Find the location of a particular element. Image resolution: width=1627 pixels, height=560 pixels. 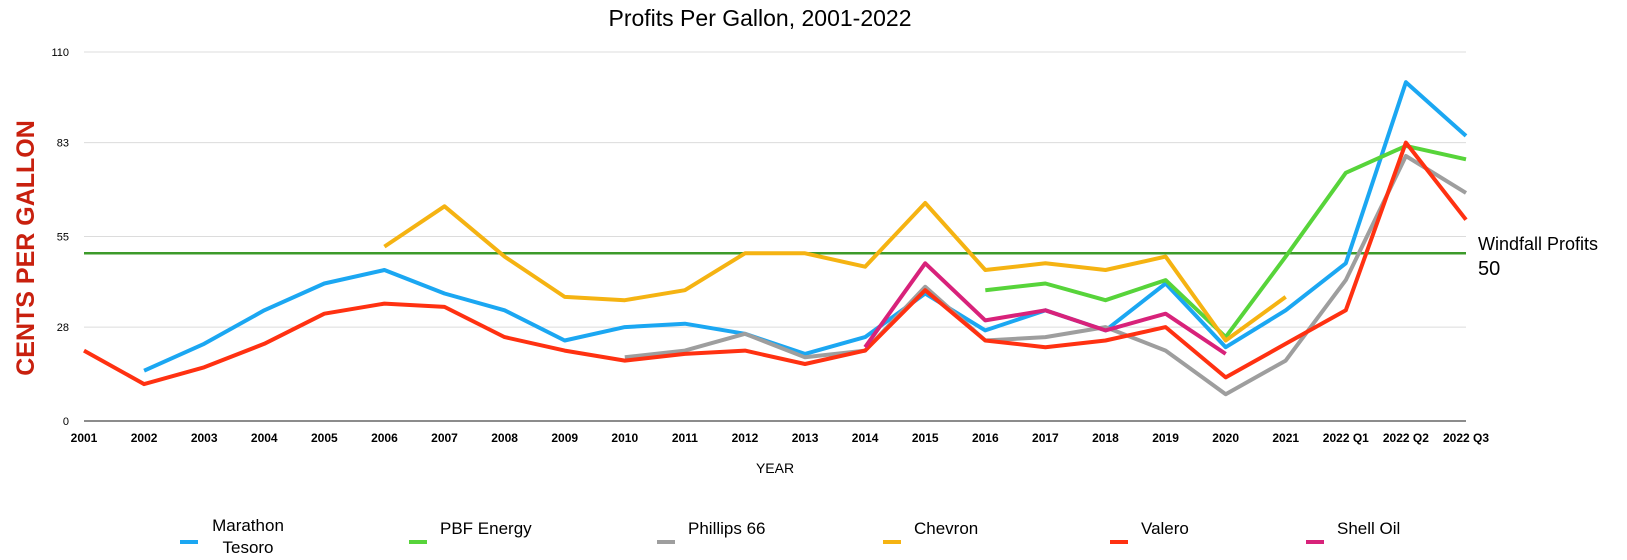

x-tick-label: 2004 is located at coordinates (264, 438).